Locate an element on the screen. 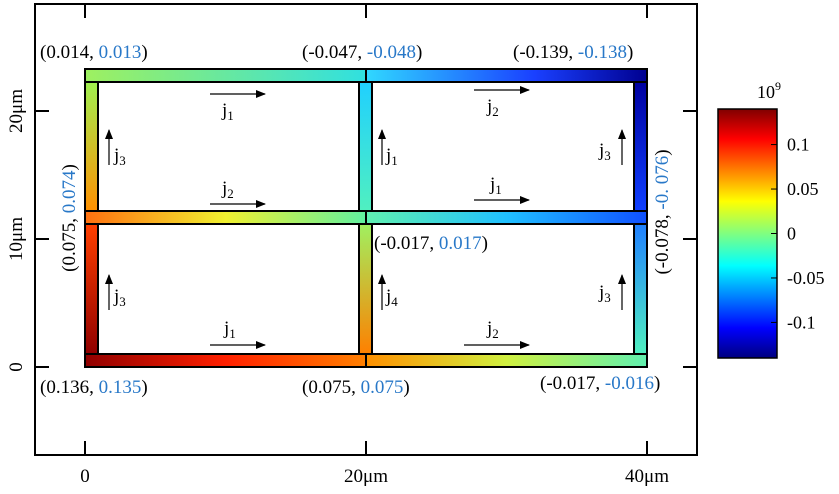 The height and width of the screenshot is (494, 839). current-label-bottom-left: j1 is located at coordinates (229, 329).